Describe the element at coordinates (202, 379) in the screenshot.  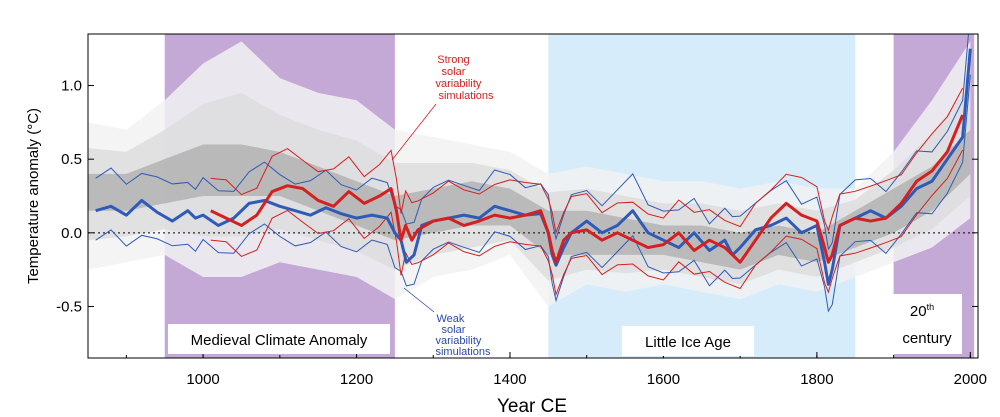
I see `x-tick-label-0: 1000` at that location.